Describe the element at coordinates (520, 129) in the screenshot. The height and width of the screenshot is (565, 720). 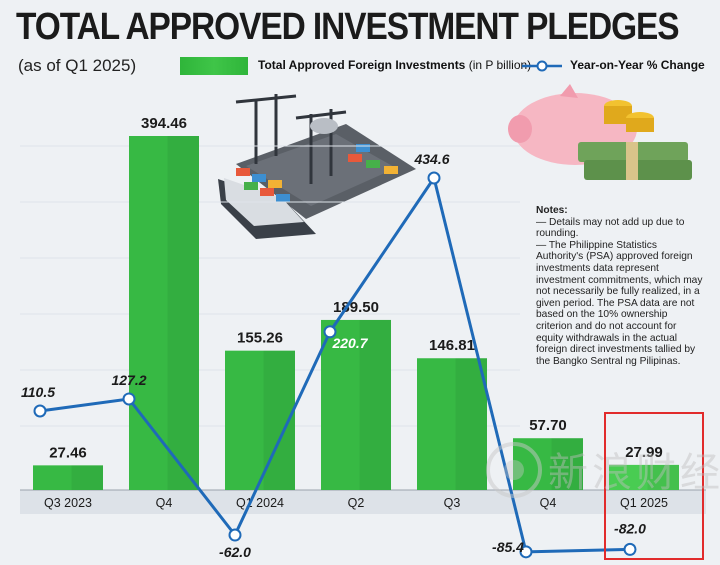
I see `piggy-bank-snout` at that location.